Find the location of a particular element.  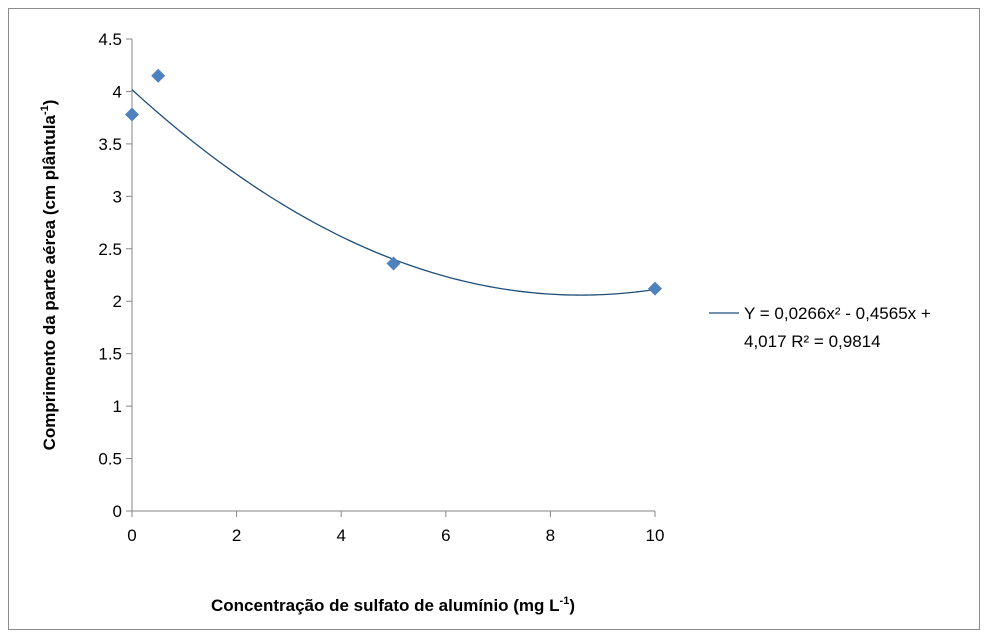

x-ticks: 0 2 4 6 8 10 is located at coordinates (395, 528).